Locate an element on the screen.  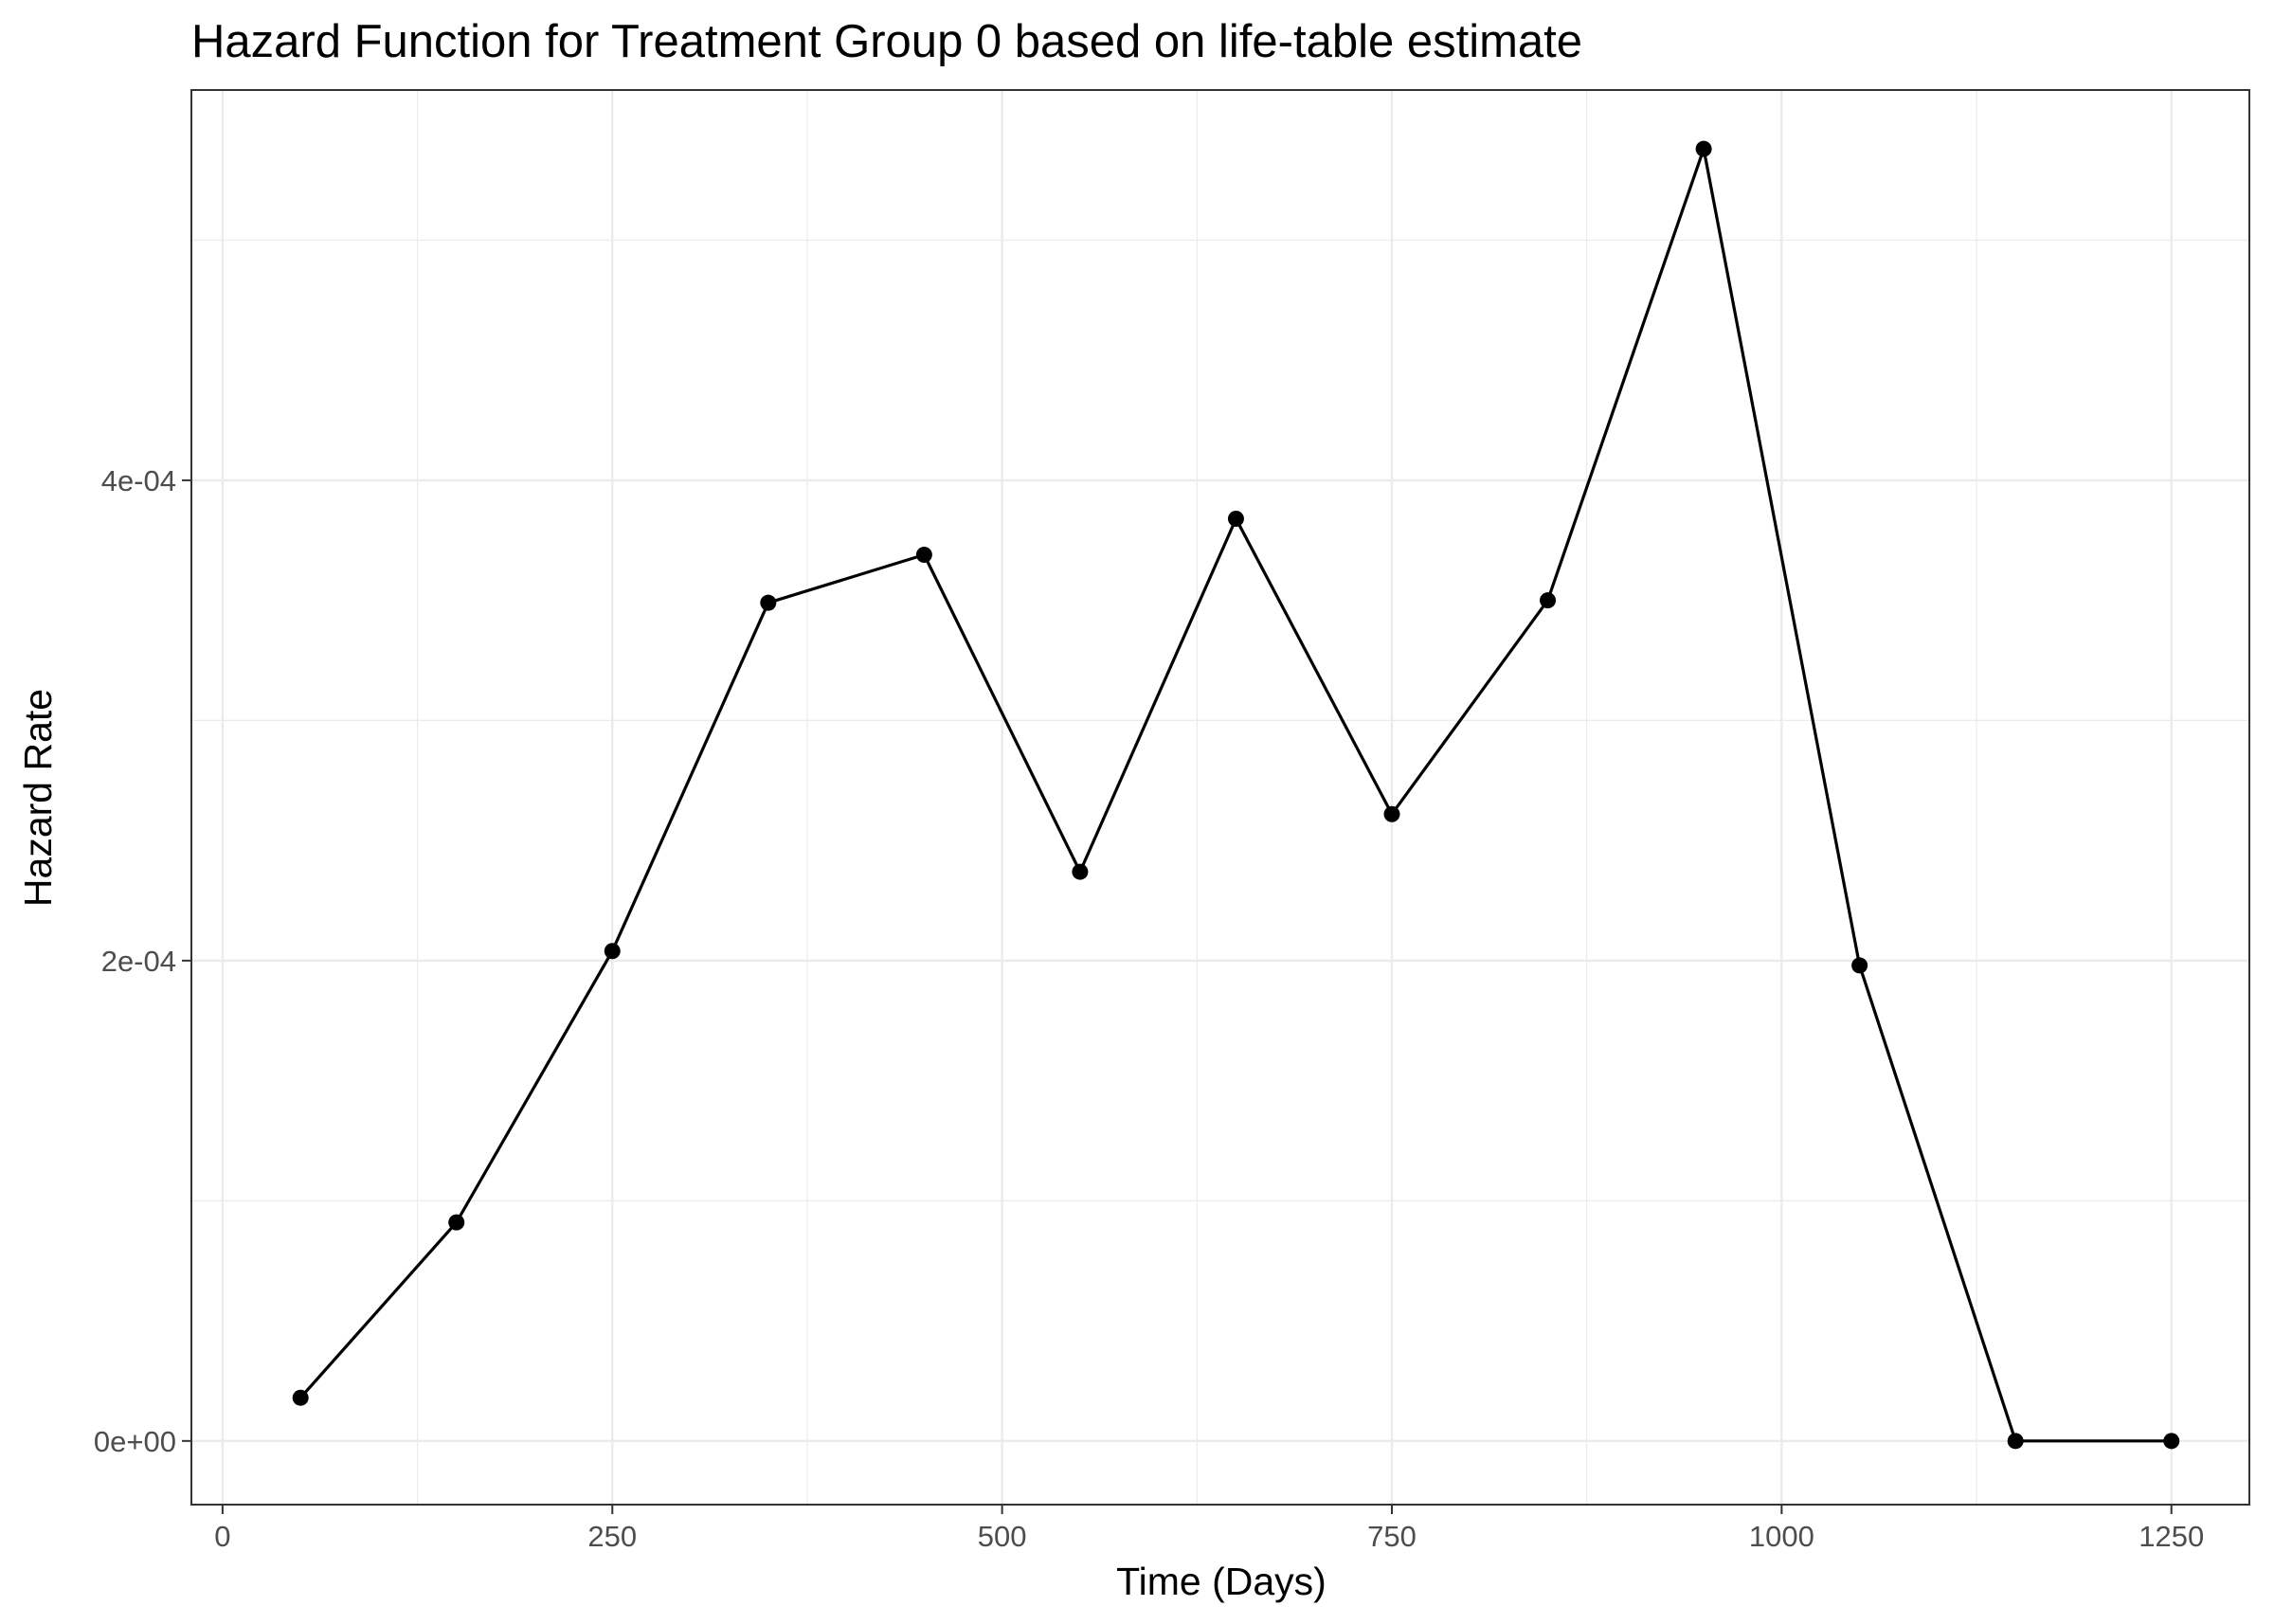
x-tick-label: 0 is located at coordinates (222, 1536).